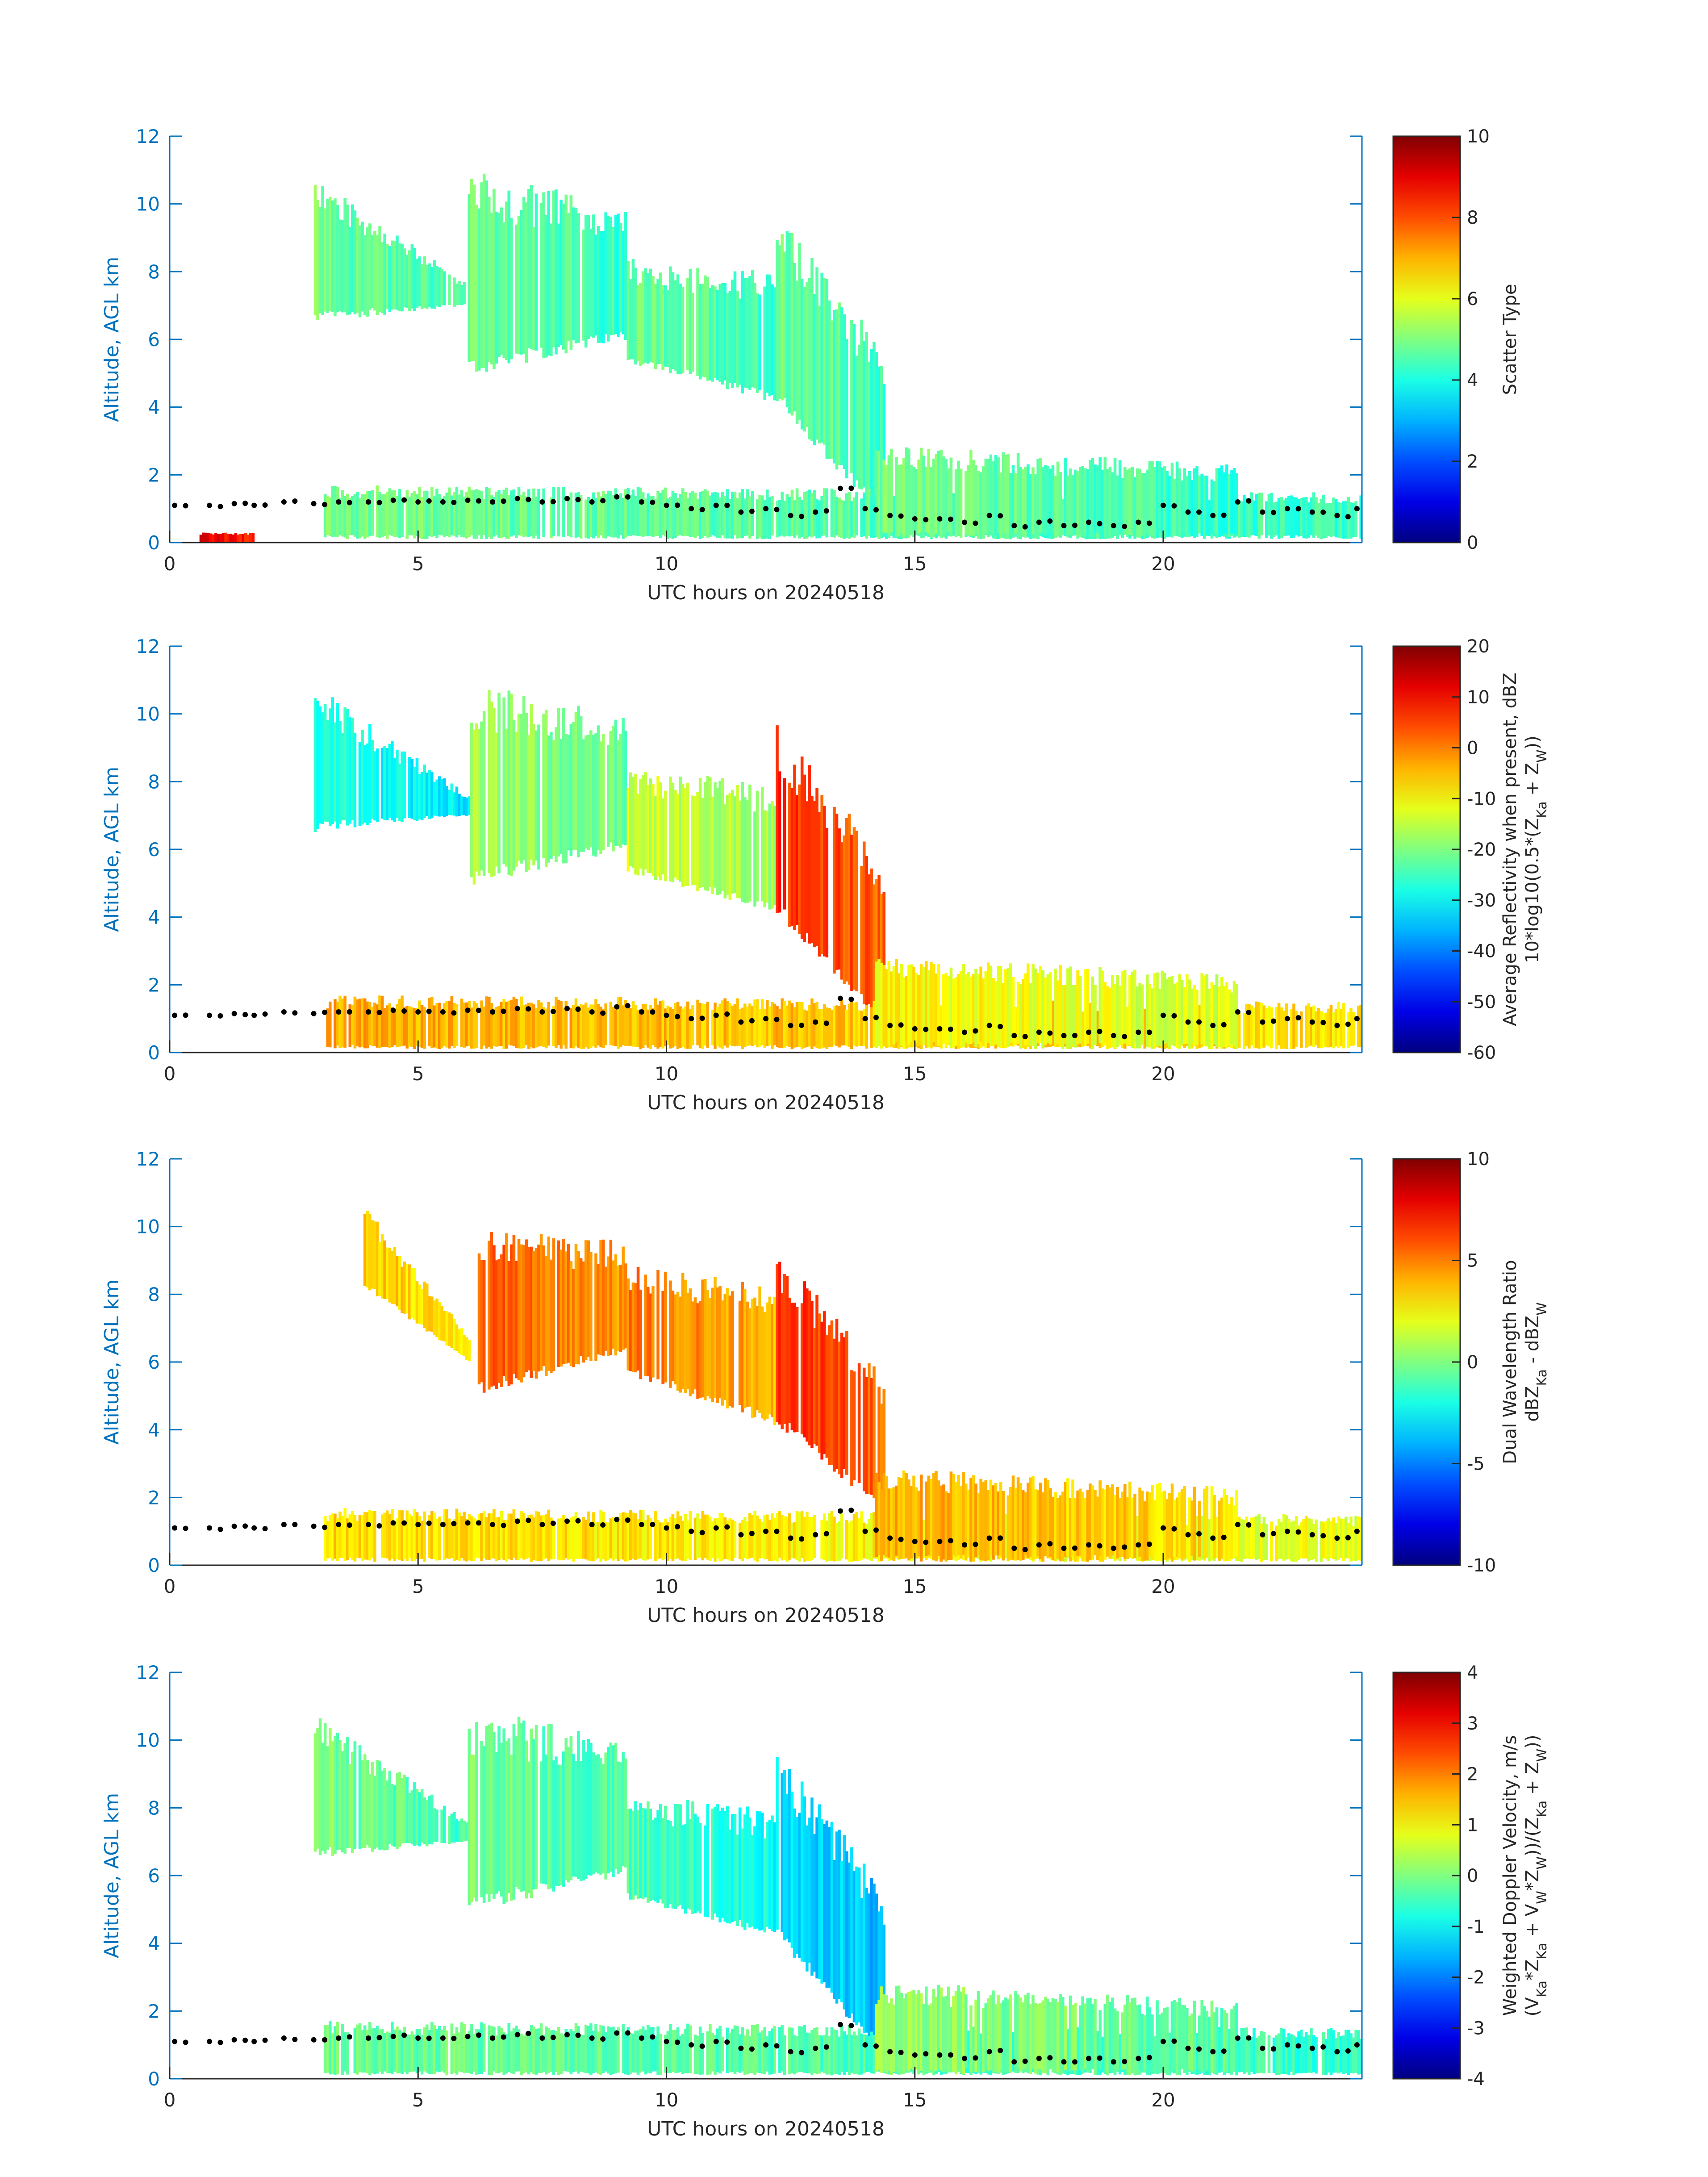 This screenshot has height=2177, width=1708. Describe the element at coordinates (154, 1876) in the screenshot. I see `y-tick-label: 6` at that location.